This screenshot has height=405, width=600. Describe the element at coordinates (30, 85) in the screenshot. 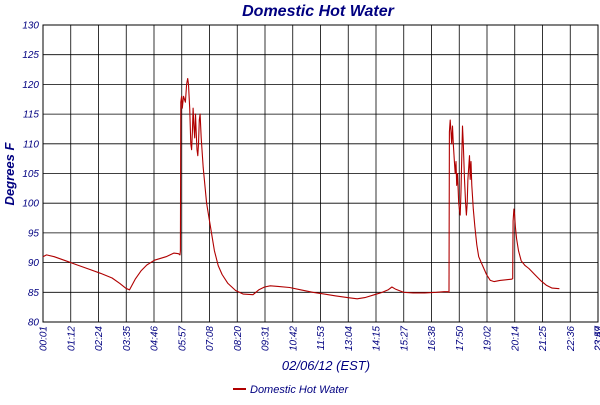

I see `y-tick-label: 120` at that location.